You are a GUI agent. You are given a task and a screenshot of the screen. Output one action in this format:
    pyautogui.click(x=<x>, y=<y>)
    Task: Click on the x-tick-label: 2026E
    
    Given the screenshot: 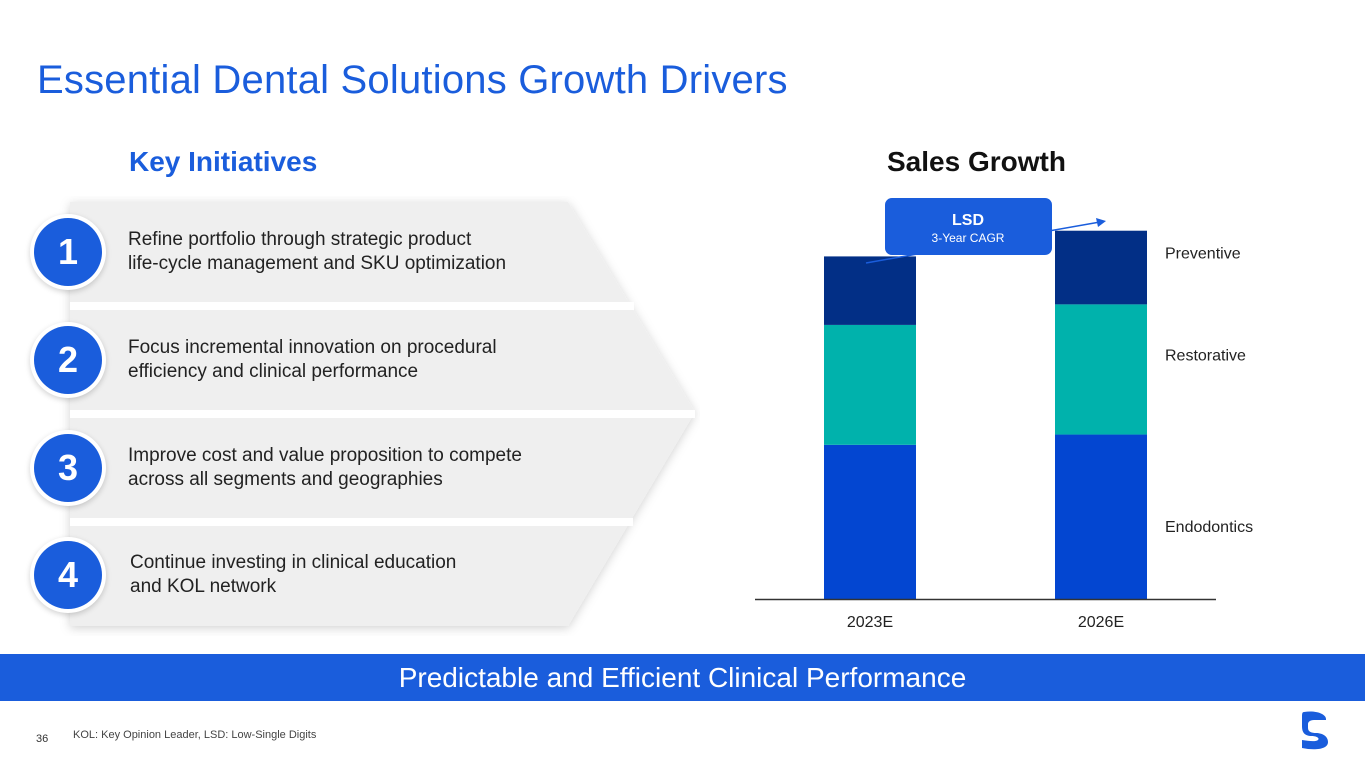 What is the action you would take?
    pyautogui.click(x=1101, y=622)
    